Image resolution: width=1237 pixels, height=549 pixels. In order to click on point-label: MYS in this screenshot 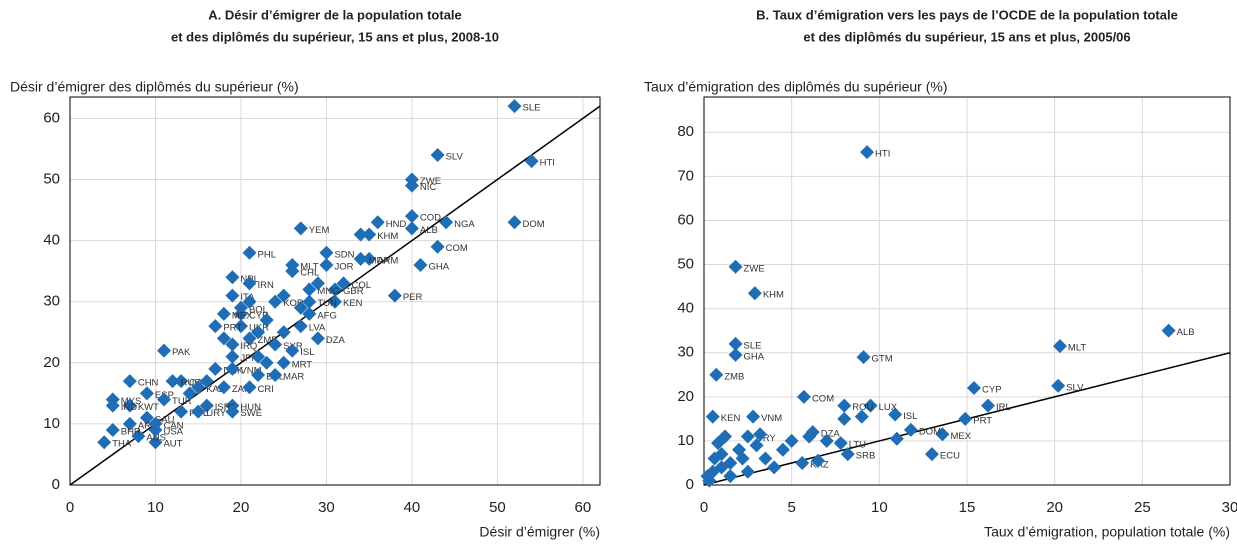, I will do `click(131, 401)`.